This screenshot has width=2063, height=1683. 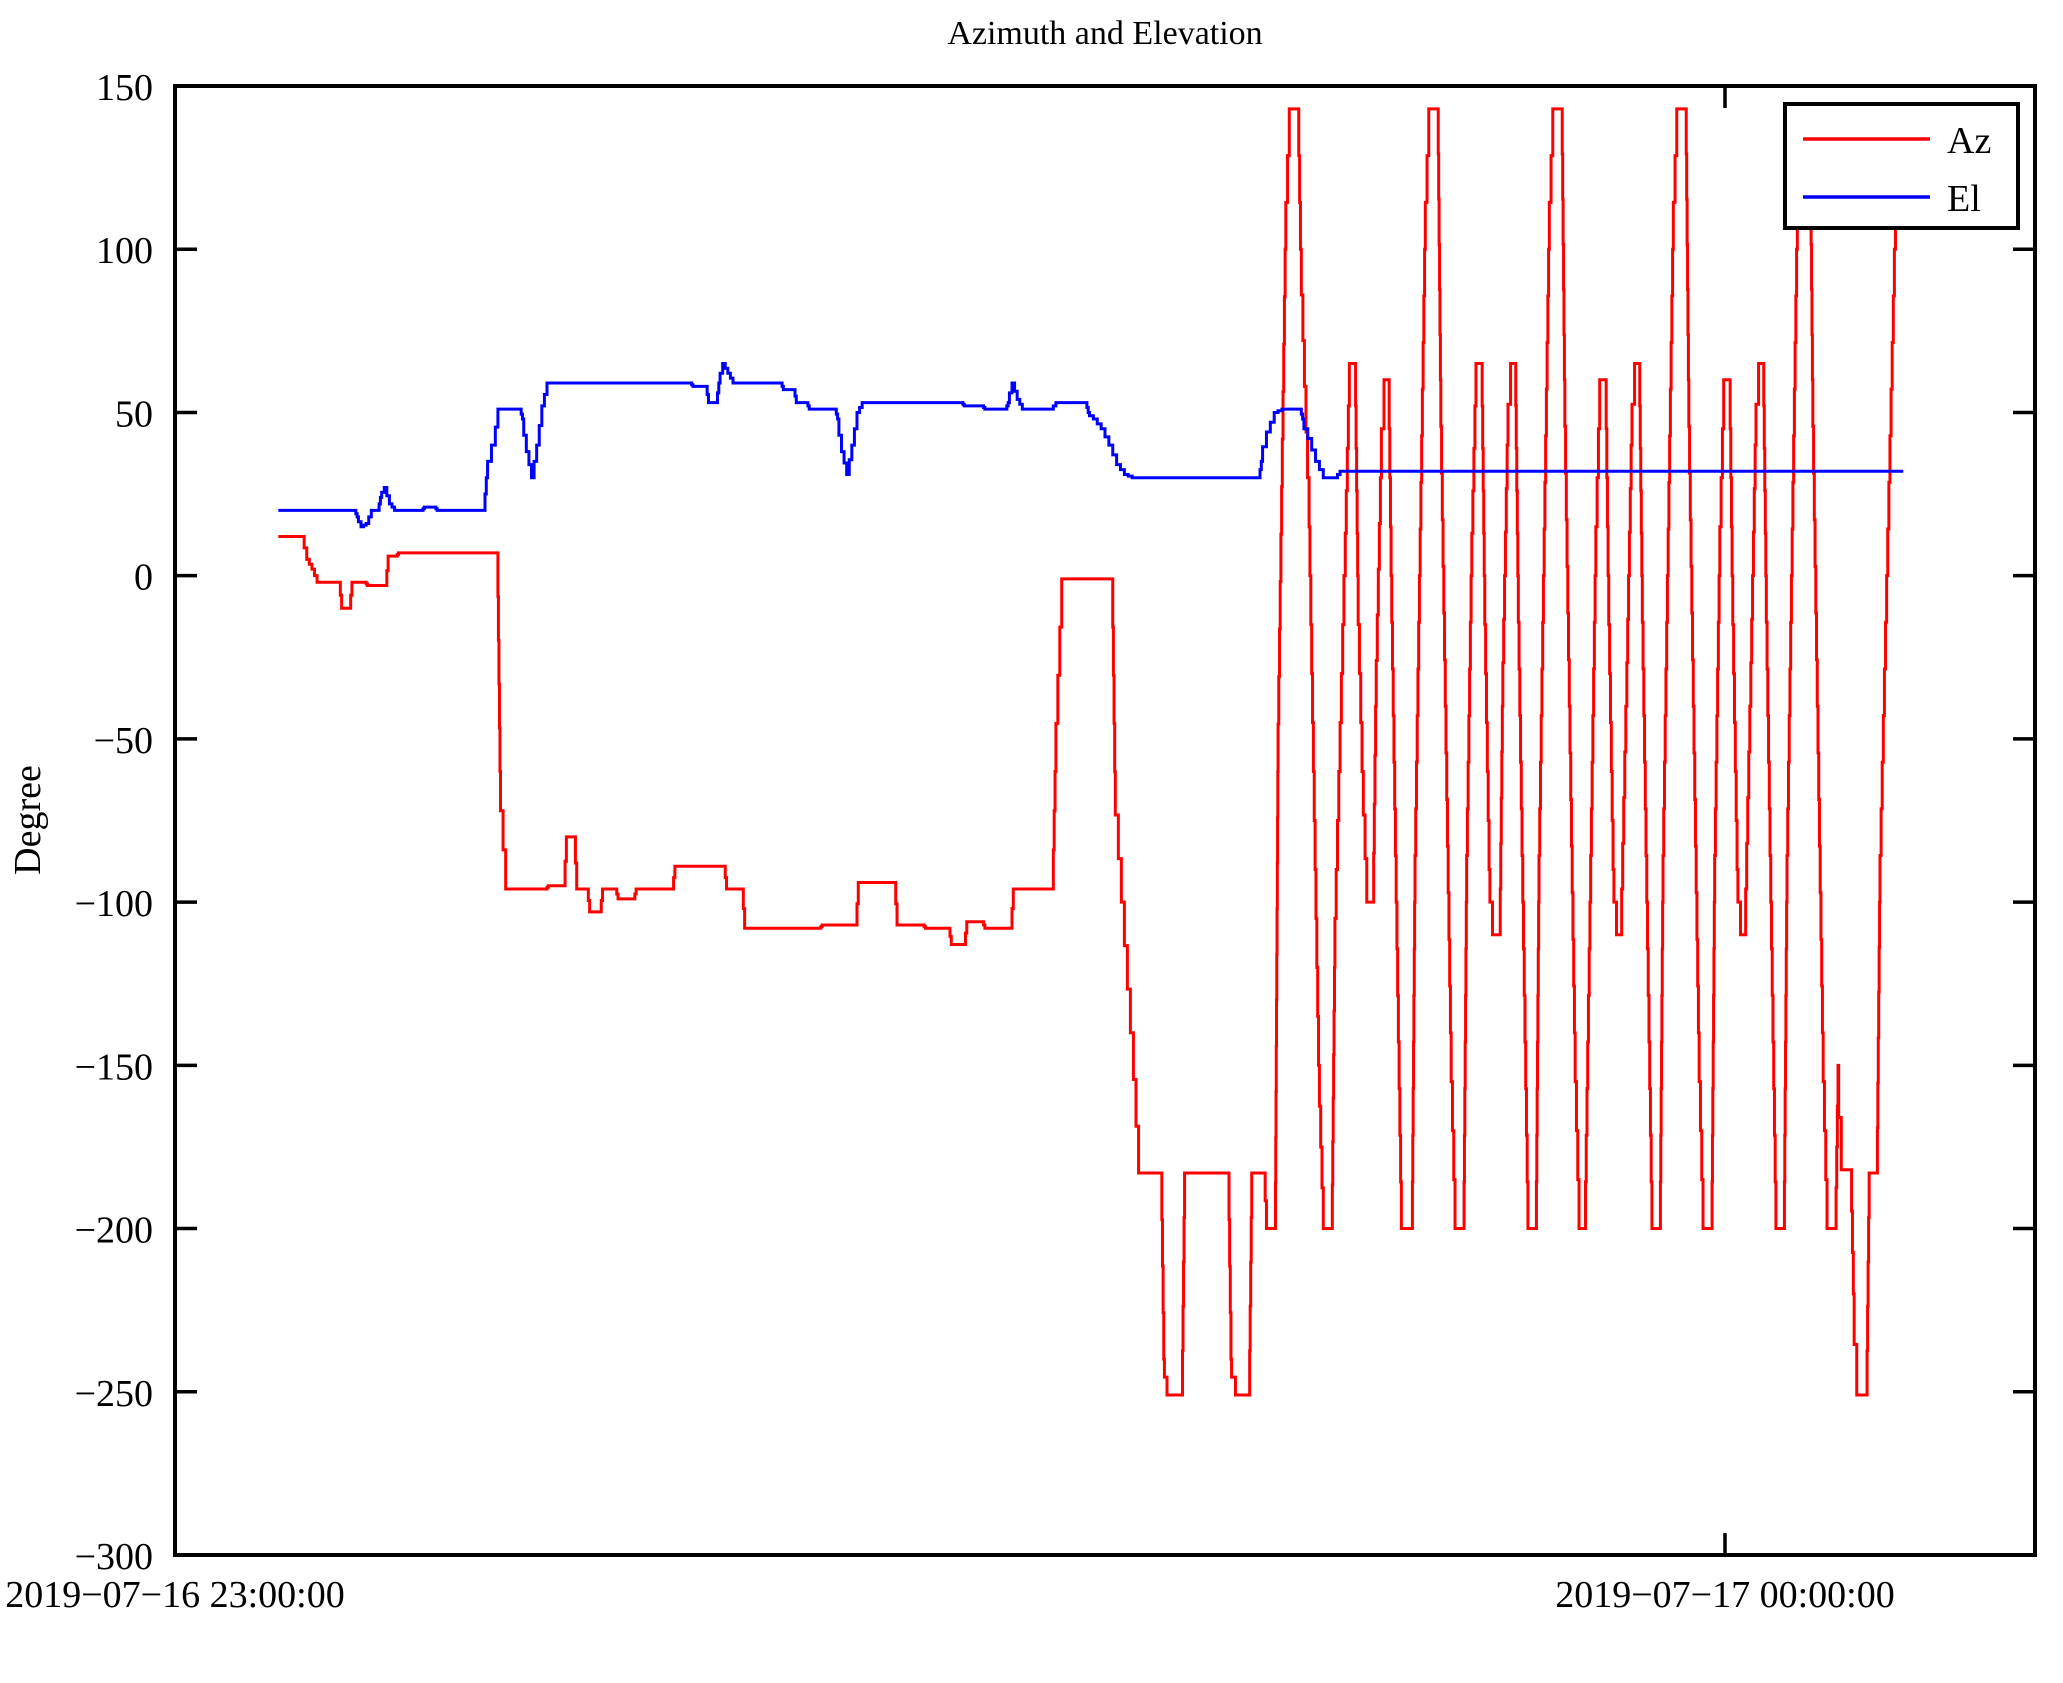 What do you see at coordinates (174, 1595) in the screenshot?
I see `x-tick-label: 2019−07−16 23:00:00` at bounding box center [174, 1595].